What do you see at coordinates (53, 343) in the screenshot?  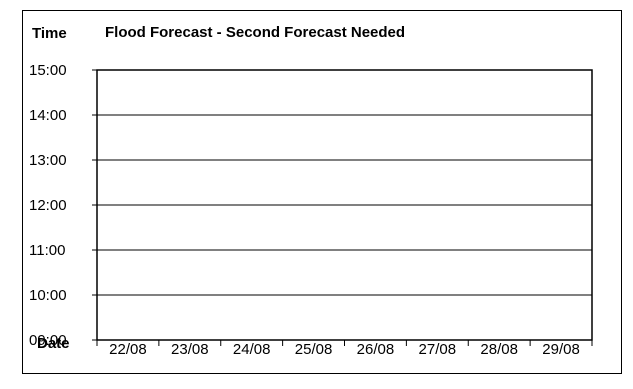 I see `x-axis-label: Date` at bounding box center [53, 343].